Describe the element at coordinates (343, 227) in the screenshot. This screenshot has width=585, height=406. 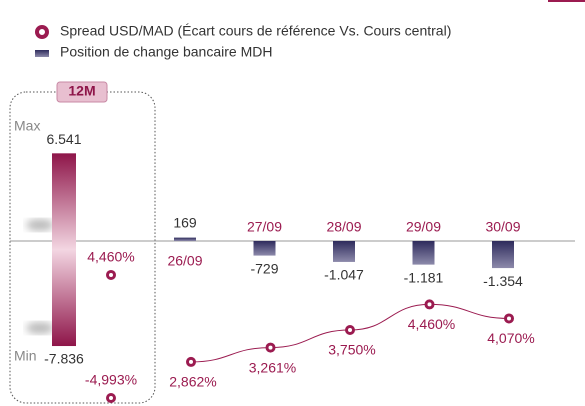
I see `x-tick-label: 28/09` at that location.